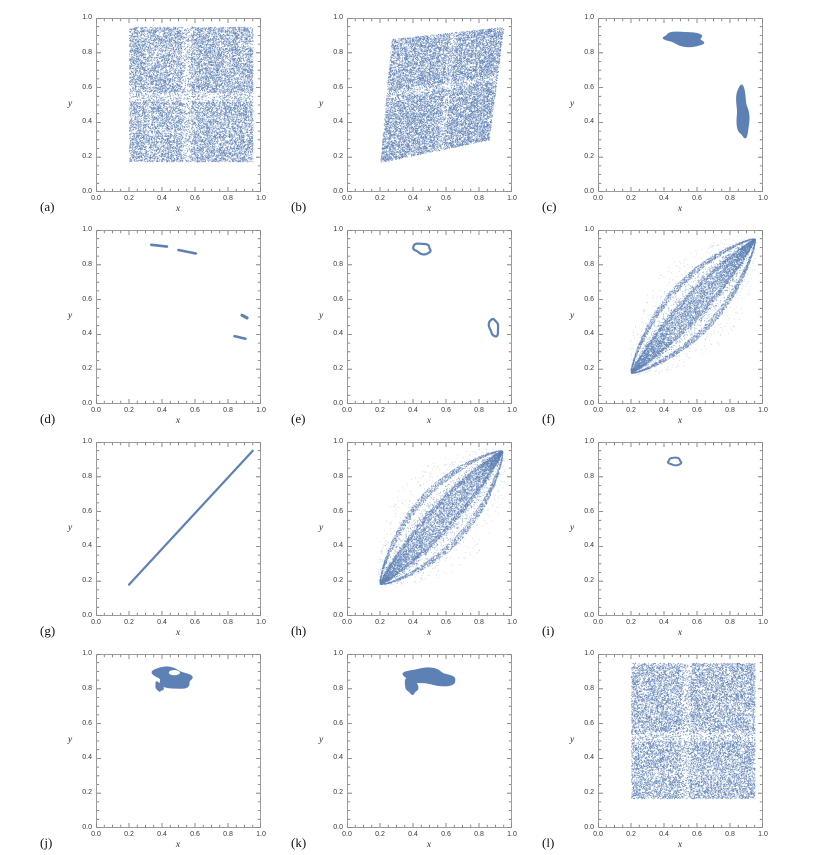 This screenshot has width=839, height=855. Describe the element at coordinates (548, 418) in the screenshot. I see `panel-label: (f)` at that location.